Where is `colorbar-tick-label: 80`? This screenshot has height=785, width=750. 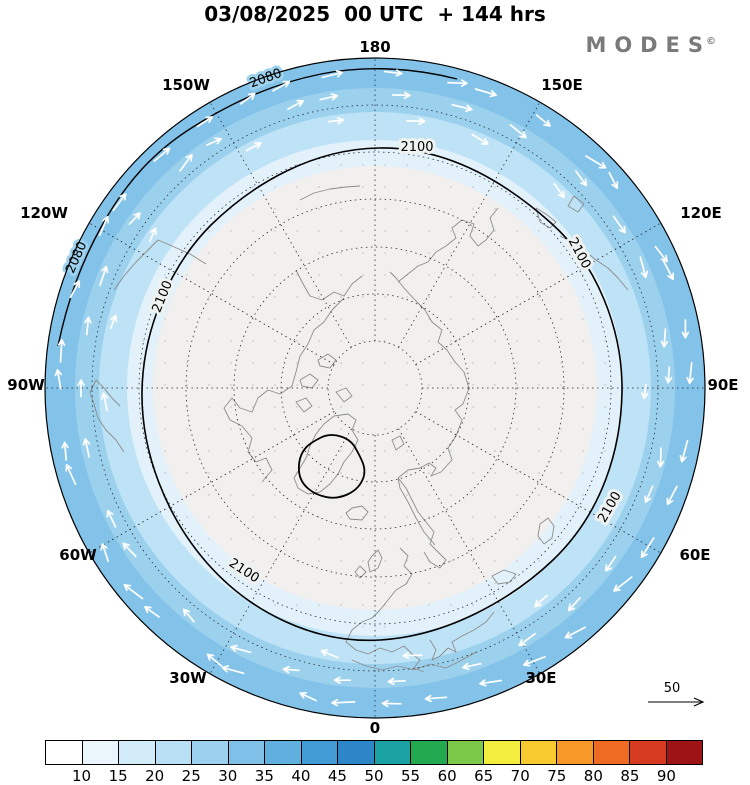
colorbar-tick-label: 80 is located at coordinates (593, 776).